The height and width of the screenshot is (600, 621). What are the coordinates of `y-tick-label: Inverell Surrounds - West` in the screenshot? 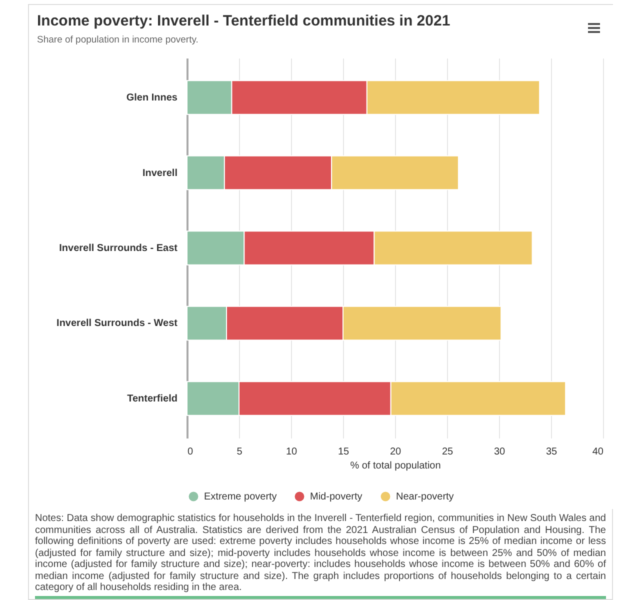 It's located at (117, 324).